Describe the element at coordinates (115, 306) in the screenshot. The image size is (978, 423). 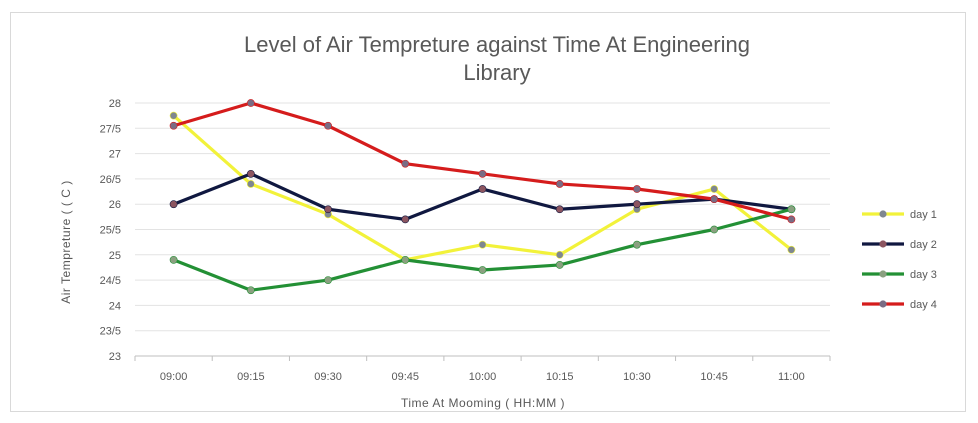
I see `y-tick-label: 24` at that location.